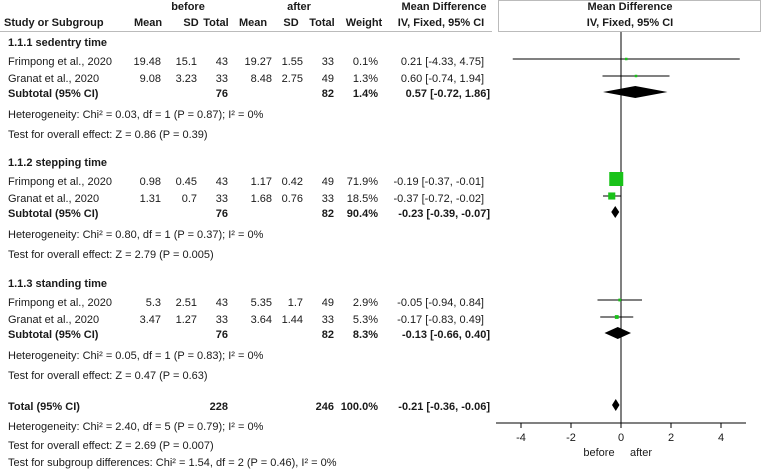  Describe the element at coordinates (362, 214) in the screenshot. I see `subtotal-weight: 90.4%` at that location.